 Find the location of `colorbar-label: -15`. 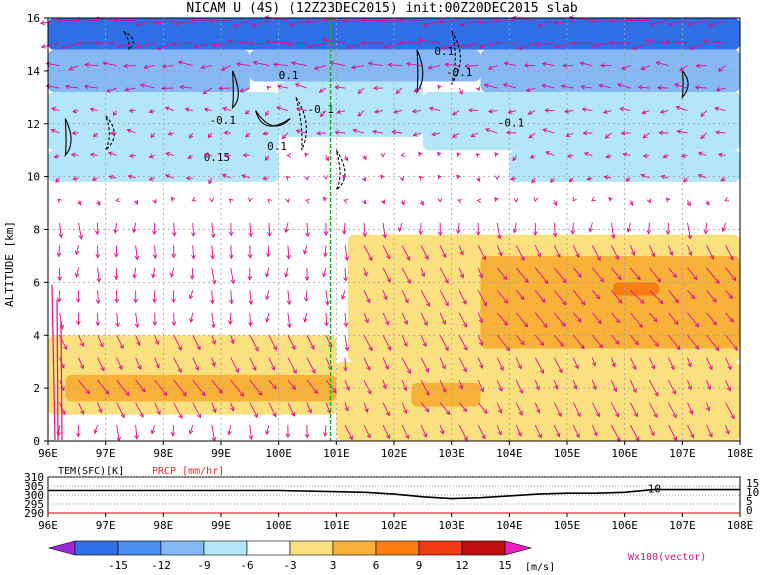

colorbar-label: -15 is located at coordinates (118, 565).